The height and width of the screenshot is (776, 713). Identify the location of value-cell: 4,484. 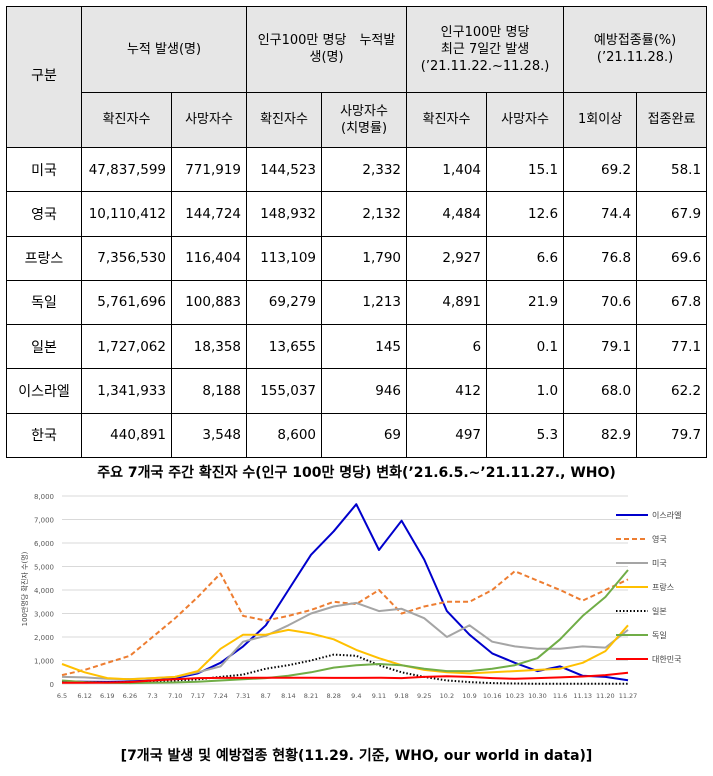
(447, 214).